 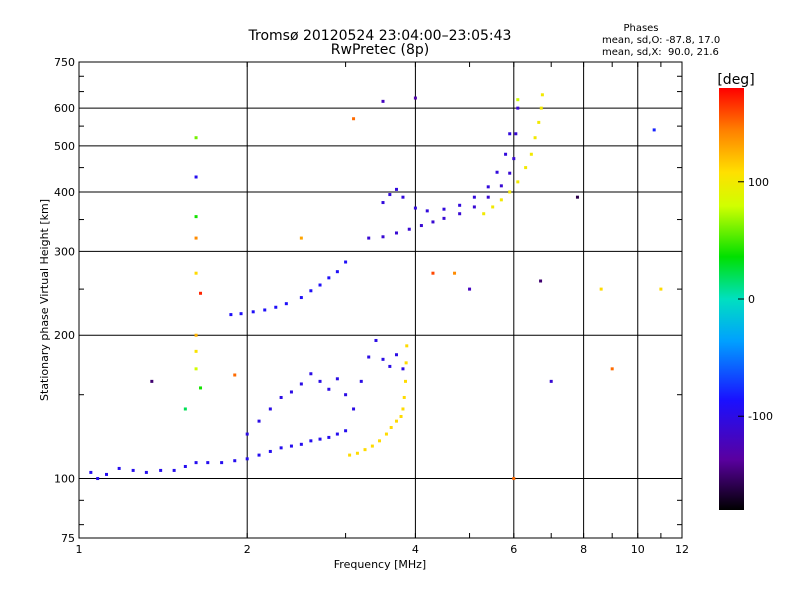 I want to click on y-tick-label: 300, so click(x=64, y=251).